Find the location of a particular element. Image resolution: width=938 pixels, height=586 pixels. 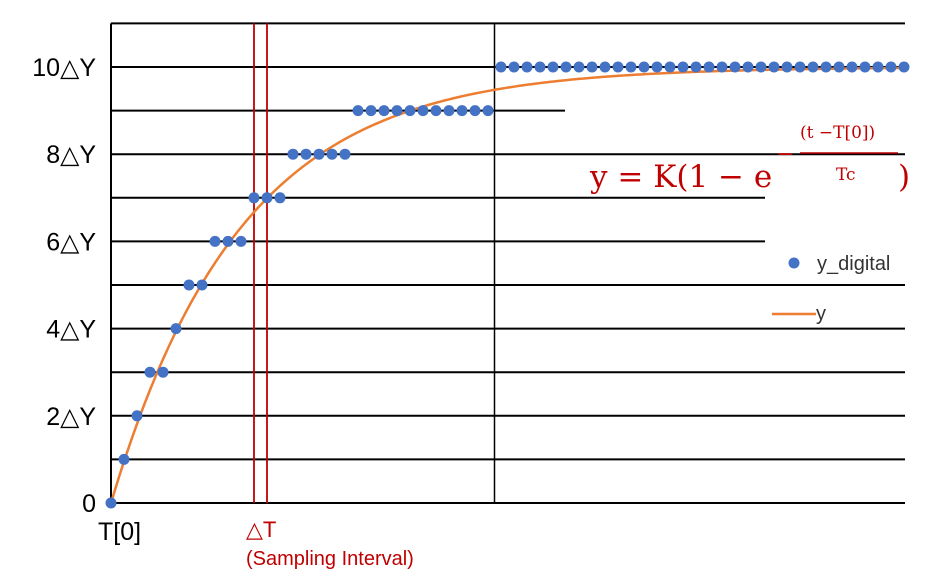

equation-numerator: (t −T[0]) is located at coordinates (837, 133).